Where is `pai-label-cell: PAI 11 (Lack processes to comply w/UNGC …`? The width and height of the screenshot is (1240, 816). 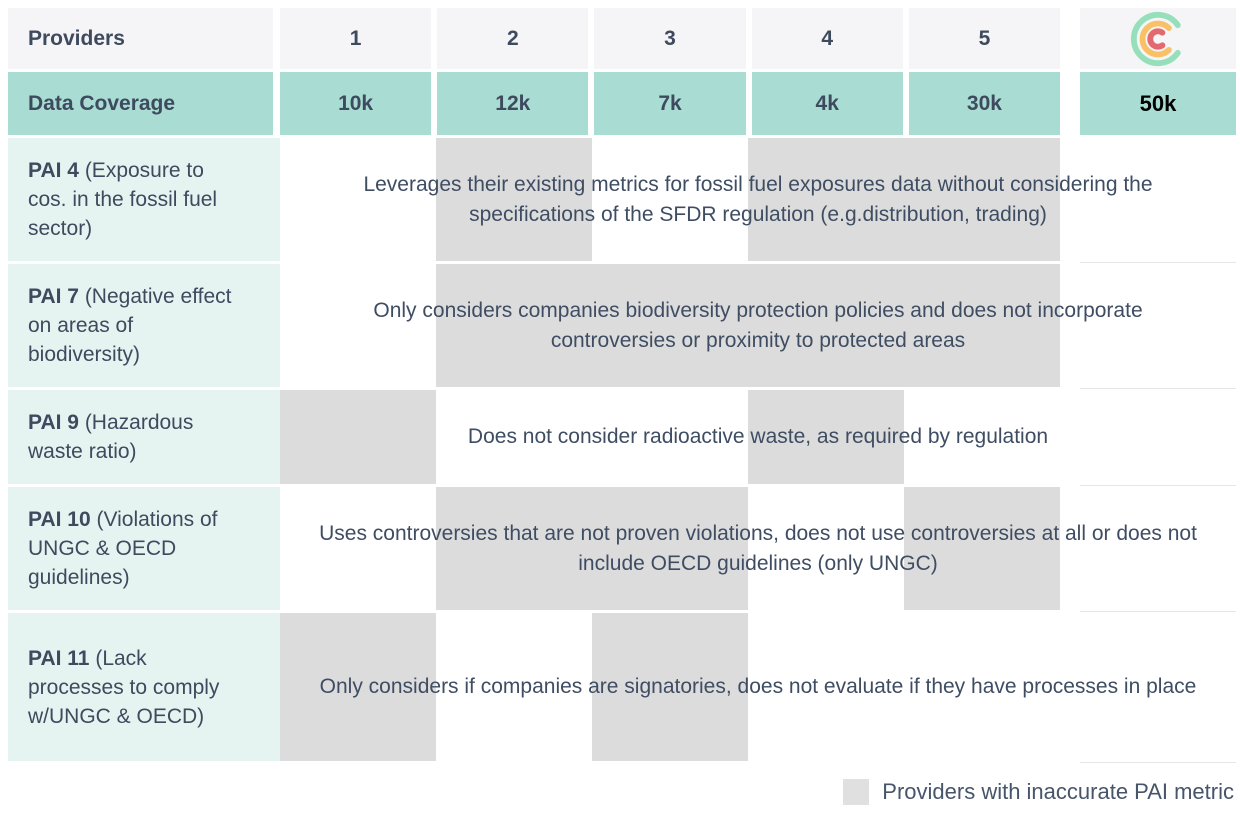 pai-label-cell: PAI 11 (Lack processes to comply w/UNGC … is located at coordinates (144, 687).